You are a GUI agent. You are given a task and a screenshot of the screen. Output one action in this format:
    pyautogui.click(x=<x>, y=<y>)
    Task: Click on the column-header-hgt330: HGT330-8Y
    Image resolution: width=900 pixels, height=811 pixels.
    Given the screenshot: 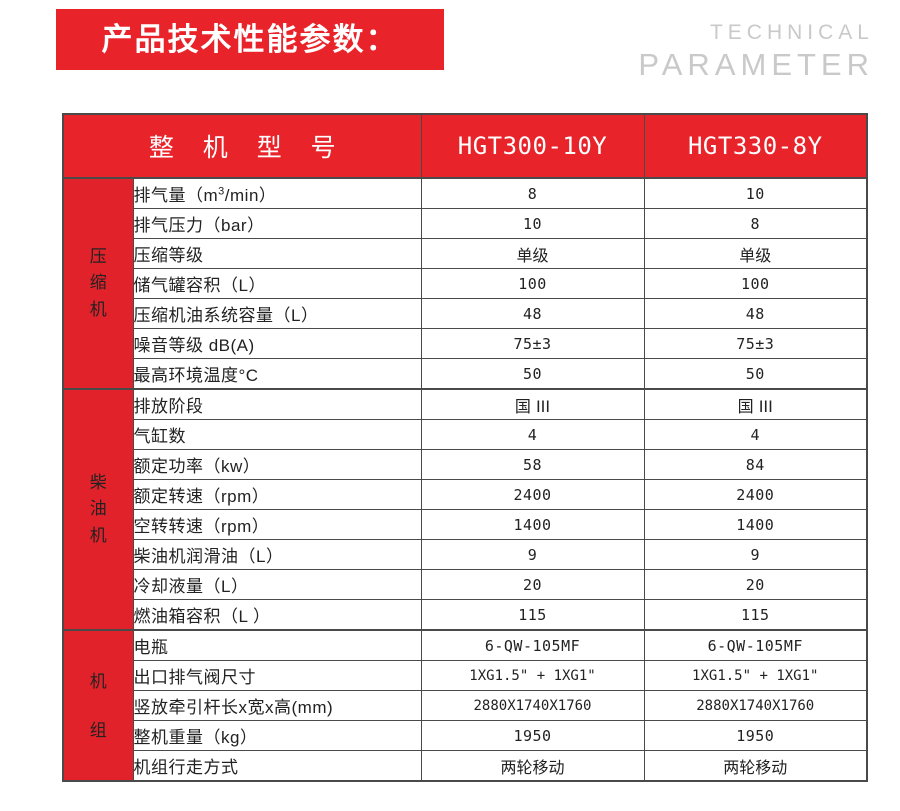 What is the action you would take?
    pyautogui.click(x=755, y=146)
    